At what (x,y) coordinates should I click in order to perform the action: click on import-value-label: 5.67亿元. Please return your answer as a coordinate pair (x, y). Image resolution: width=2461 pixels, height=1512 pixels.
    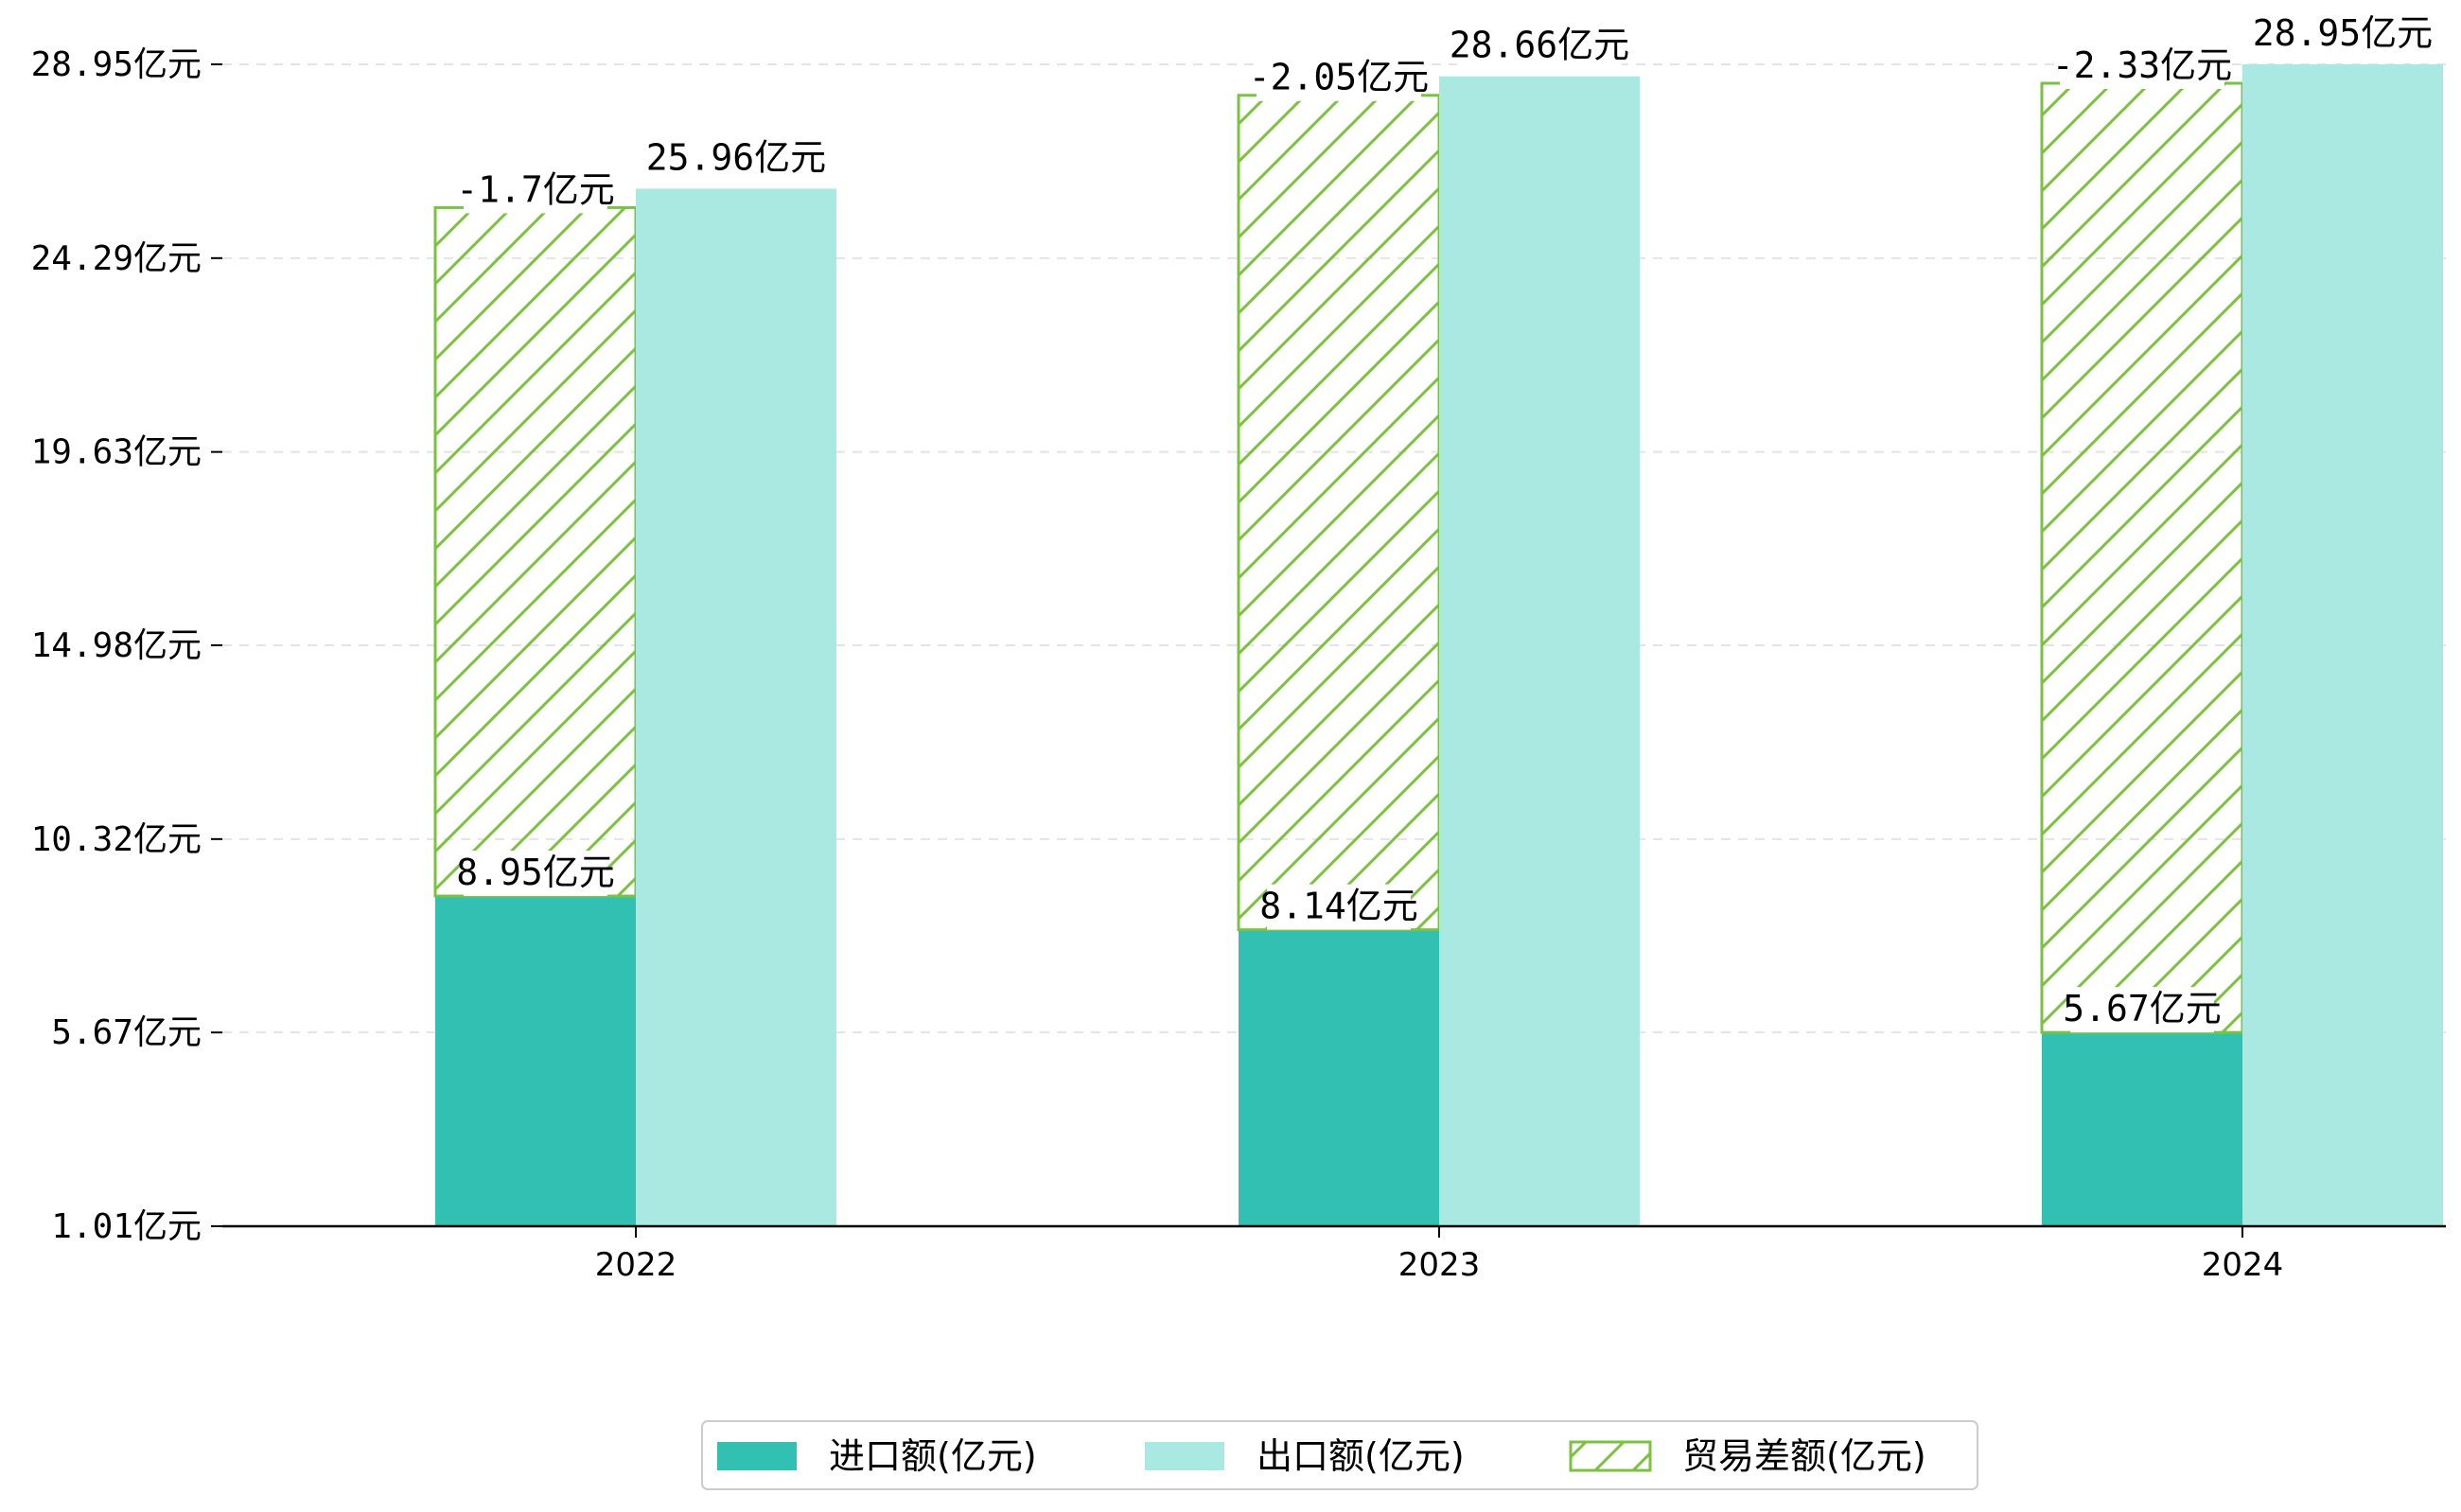
    Looking at the image, I should click on (2142, 1009).